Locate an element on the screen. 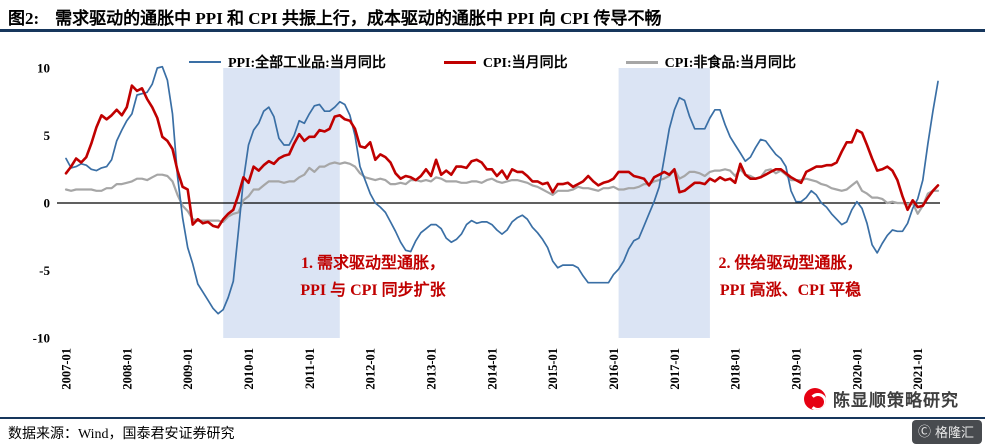 The image size is (985, 448). legend-label-cpi: CPI:当月同比 is located at coordinates (525, 63).